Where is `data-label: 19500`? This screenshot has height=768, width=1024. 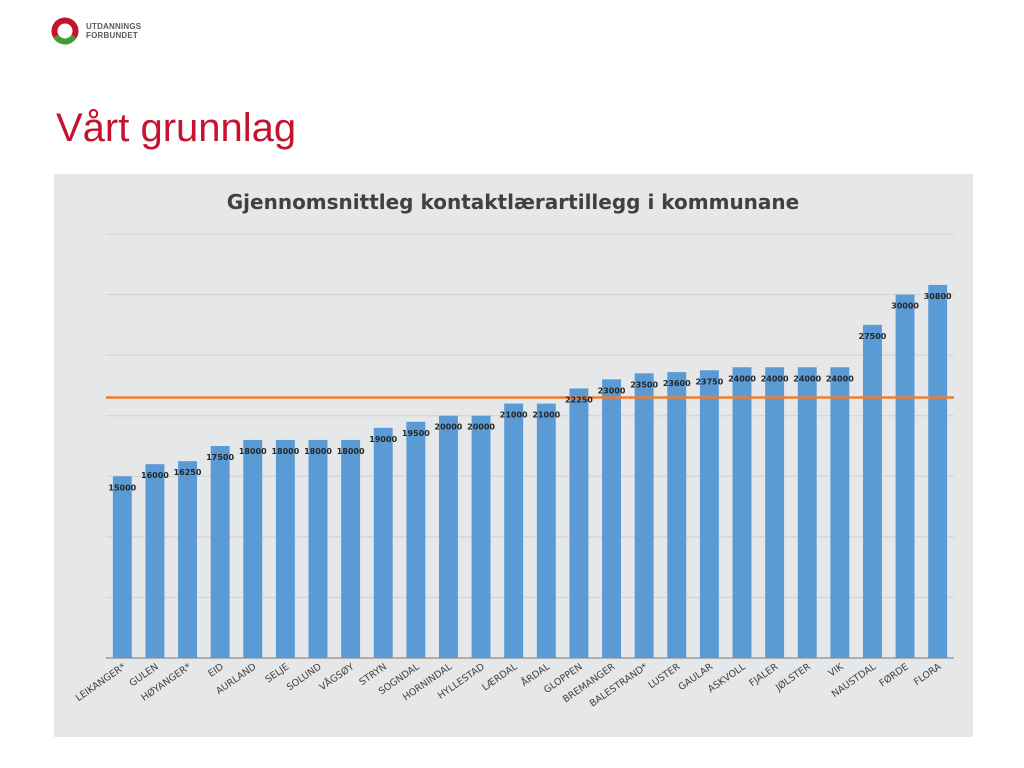
data-label: 19500 is located at coordinates (416, 433).